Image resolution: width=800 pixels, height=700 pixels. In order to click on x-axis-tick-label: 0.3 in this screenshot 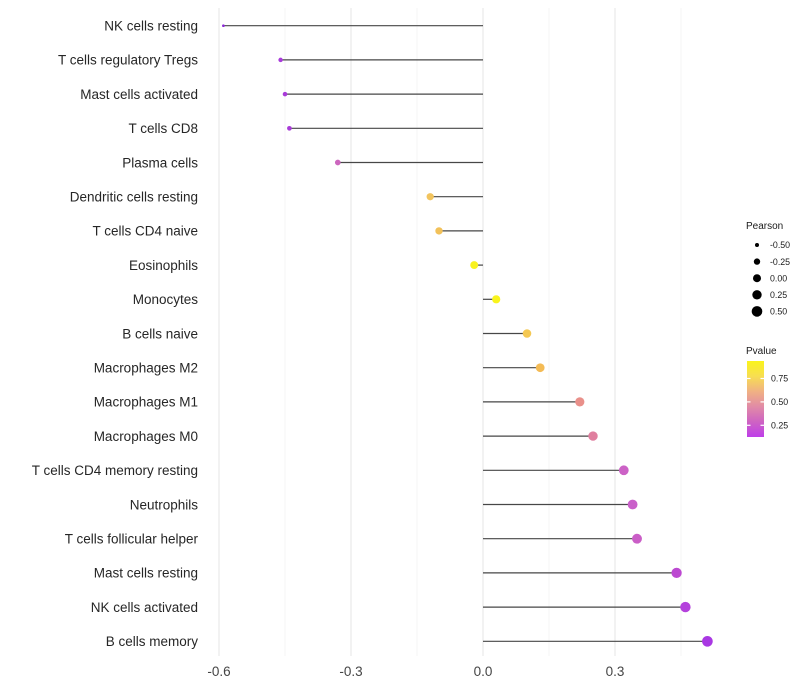, I will do `click(615, 671)`.